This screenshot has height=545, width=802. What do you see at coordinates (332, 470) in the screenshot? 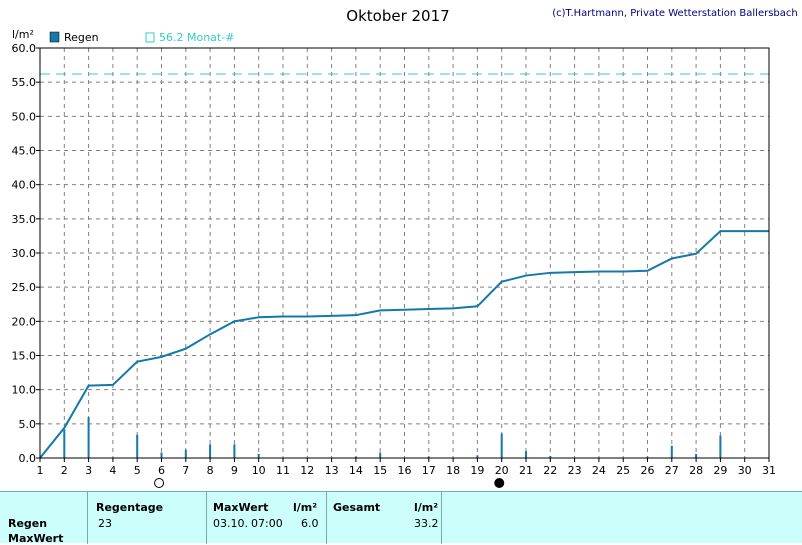
I see `x-tick-label: 13` at bounding box center [332, 470].